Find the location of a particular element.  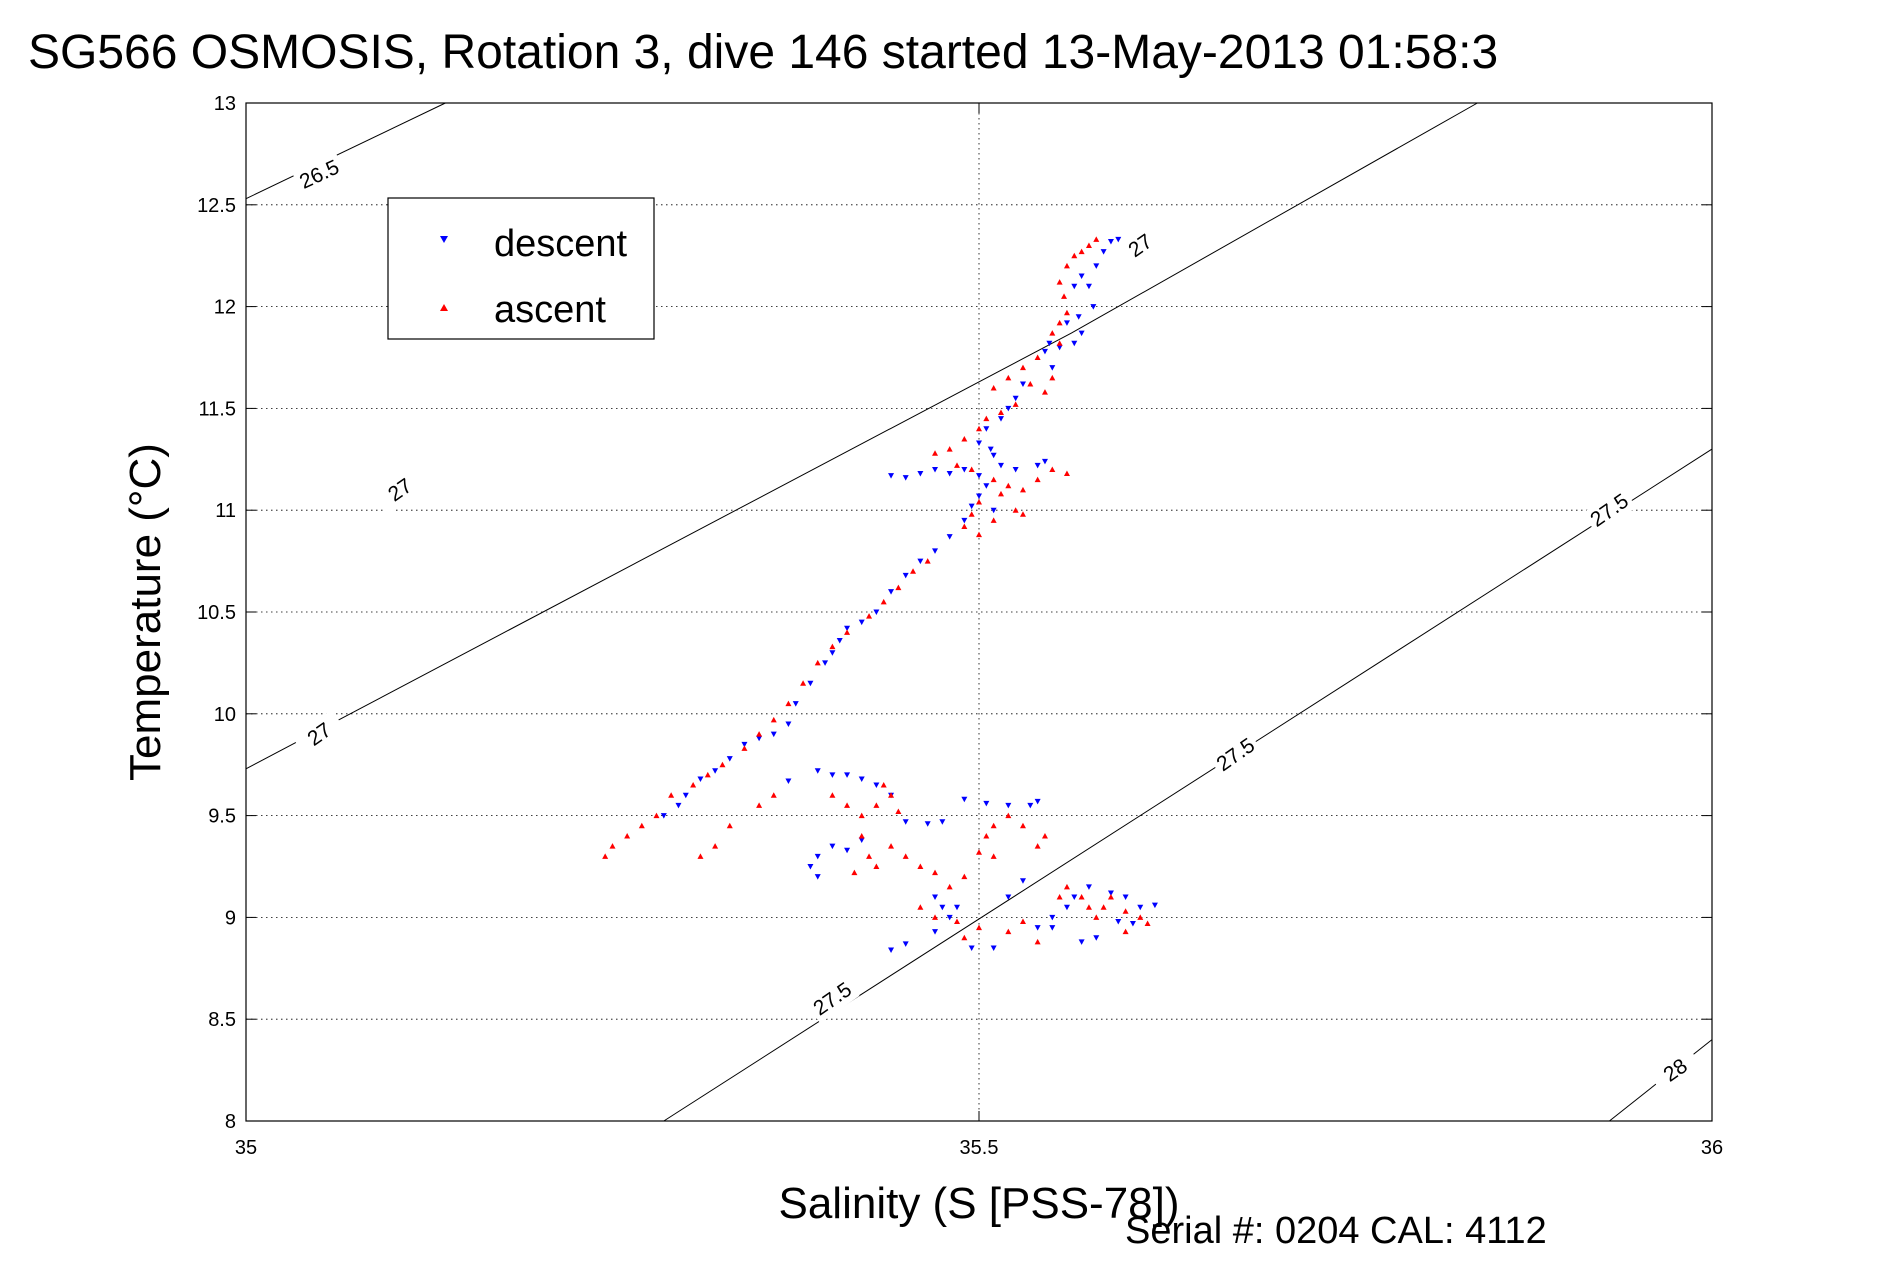

density-contour-26.5 is located at coordinates (345, 151).